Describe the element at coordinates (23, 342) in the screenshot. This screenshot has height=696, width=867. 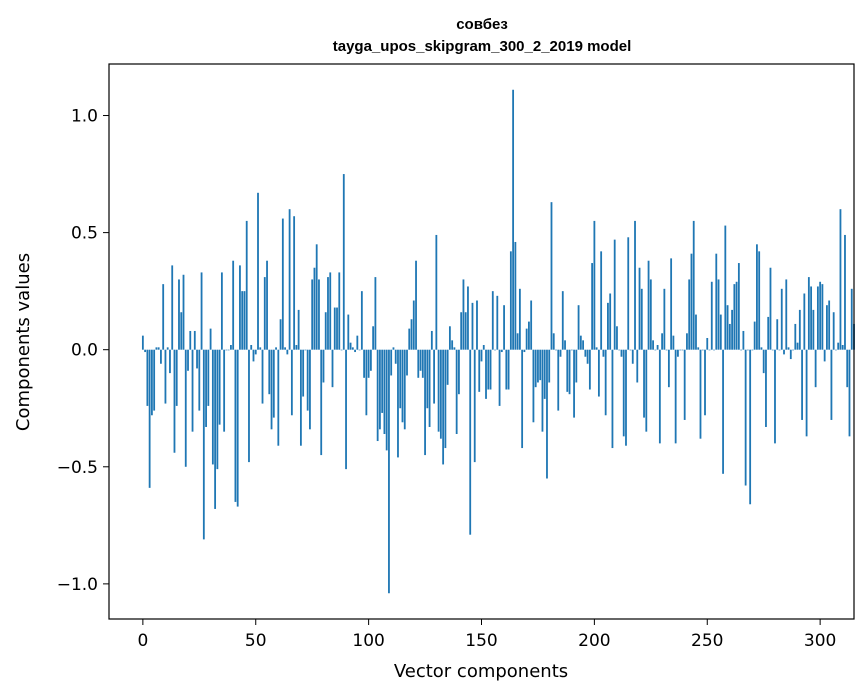
I see `y-axis-label: Components values` at that location.